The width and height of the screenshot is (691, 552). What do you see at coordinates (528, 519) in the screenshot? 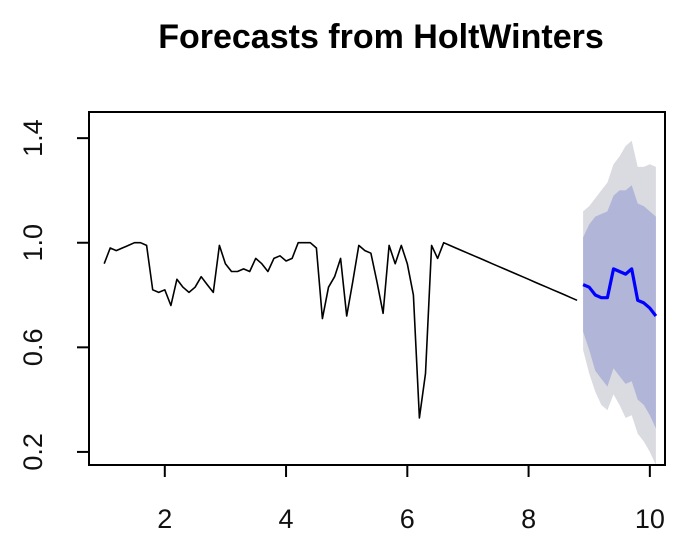
I see `x-tick-label: 8` at bounding box center [528, 519].